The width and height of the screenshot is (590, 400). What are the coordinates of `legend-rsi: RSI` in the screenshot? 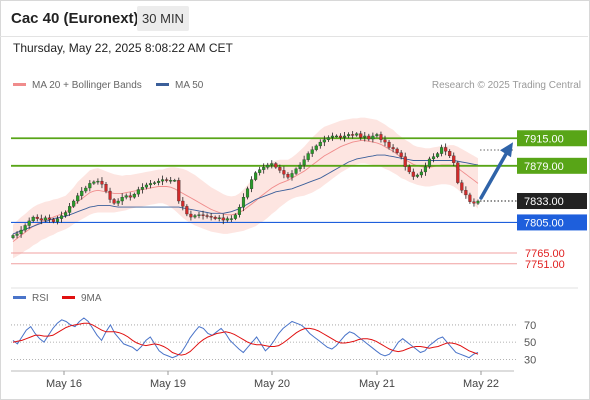 It's located at (31, 298).